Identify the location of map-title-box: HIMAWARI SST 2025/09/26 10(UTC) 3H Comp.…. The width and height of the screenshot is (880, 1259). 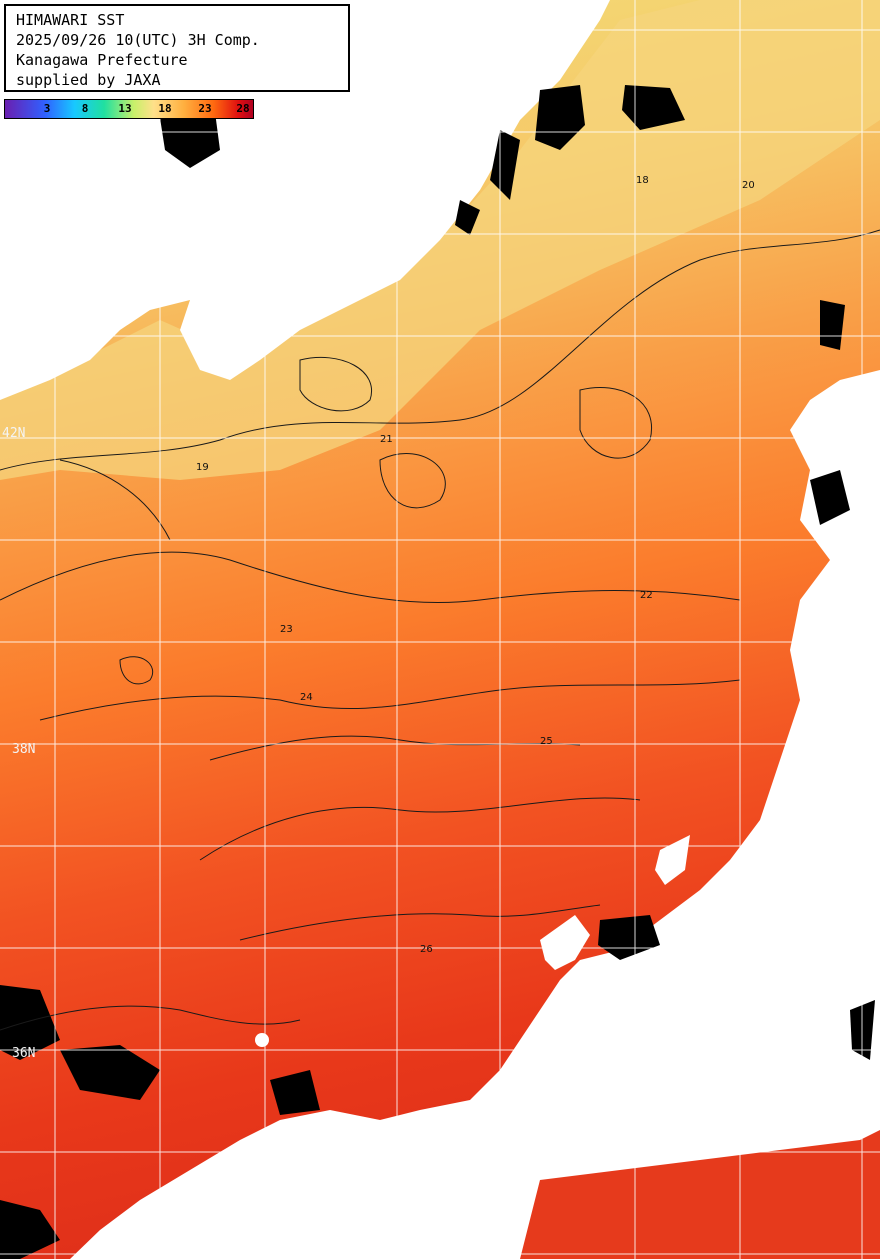
(177, 48).